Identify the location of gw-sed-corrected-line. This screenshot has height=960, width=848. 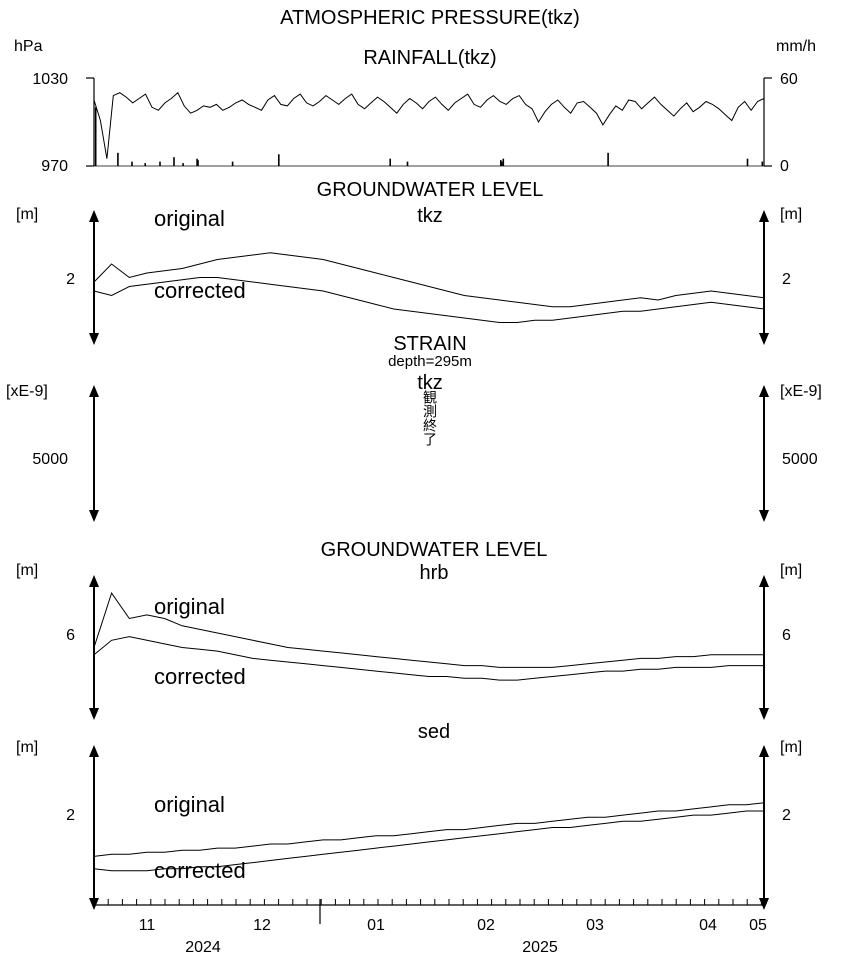
(428, 841).